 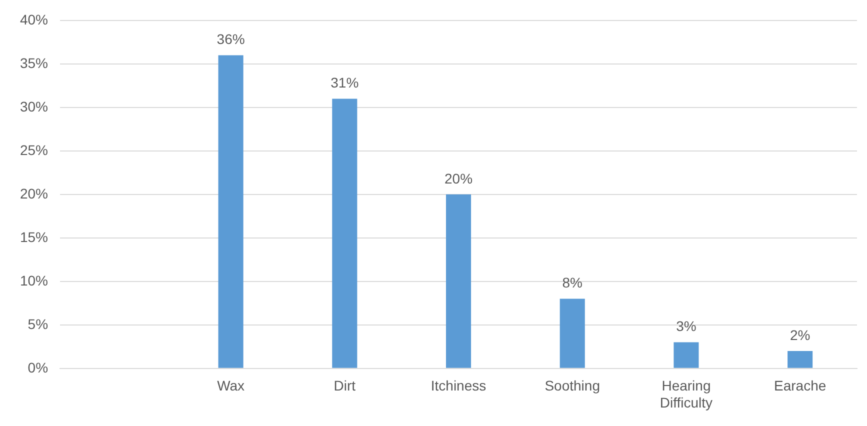 I want to click on data-label: 36%, so click(x=230, y=39).